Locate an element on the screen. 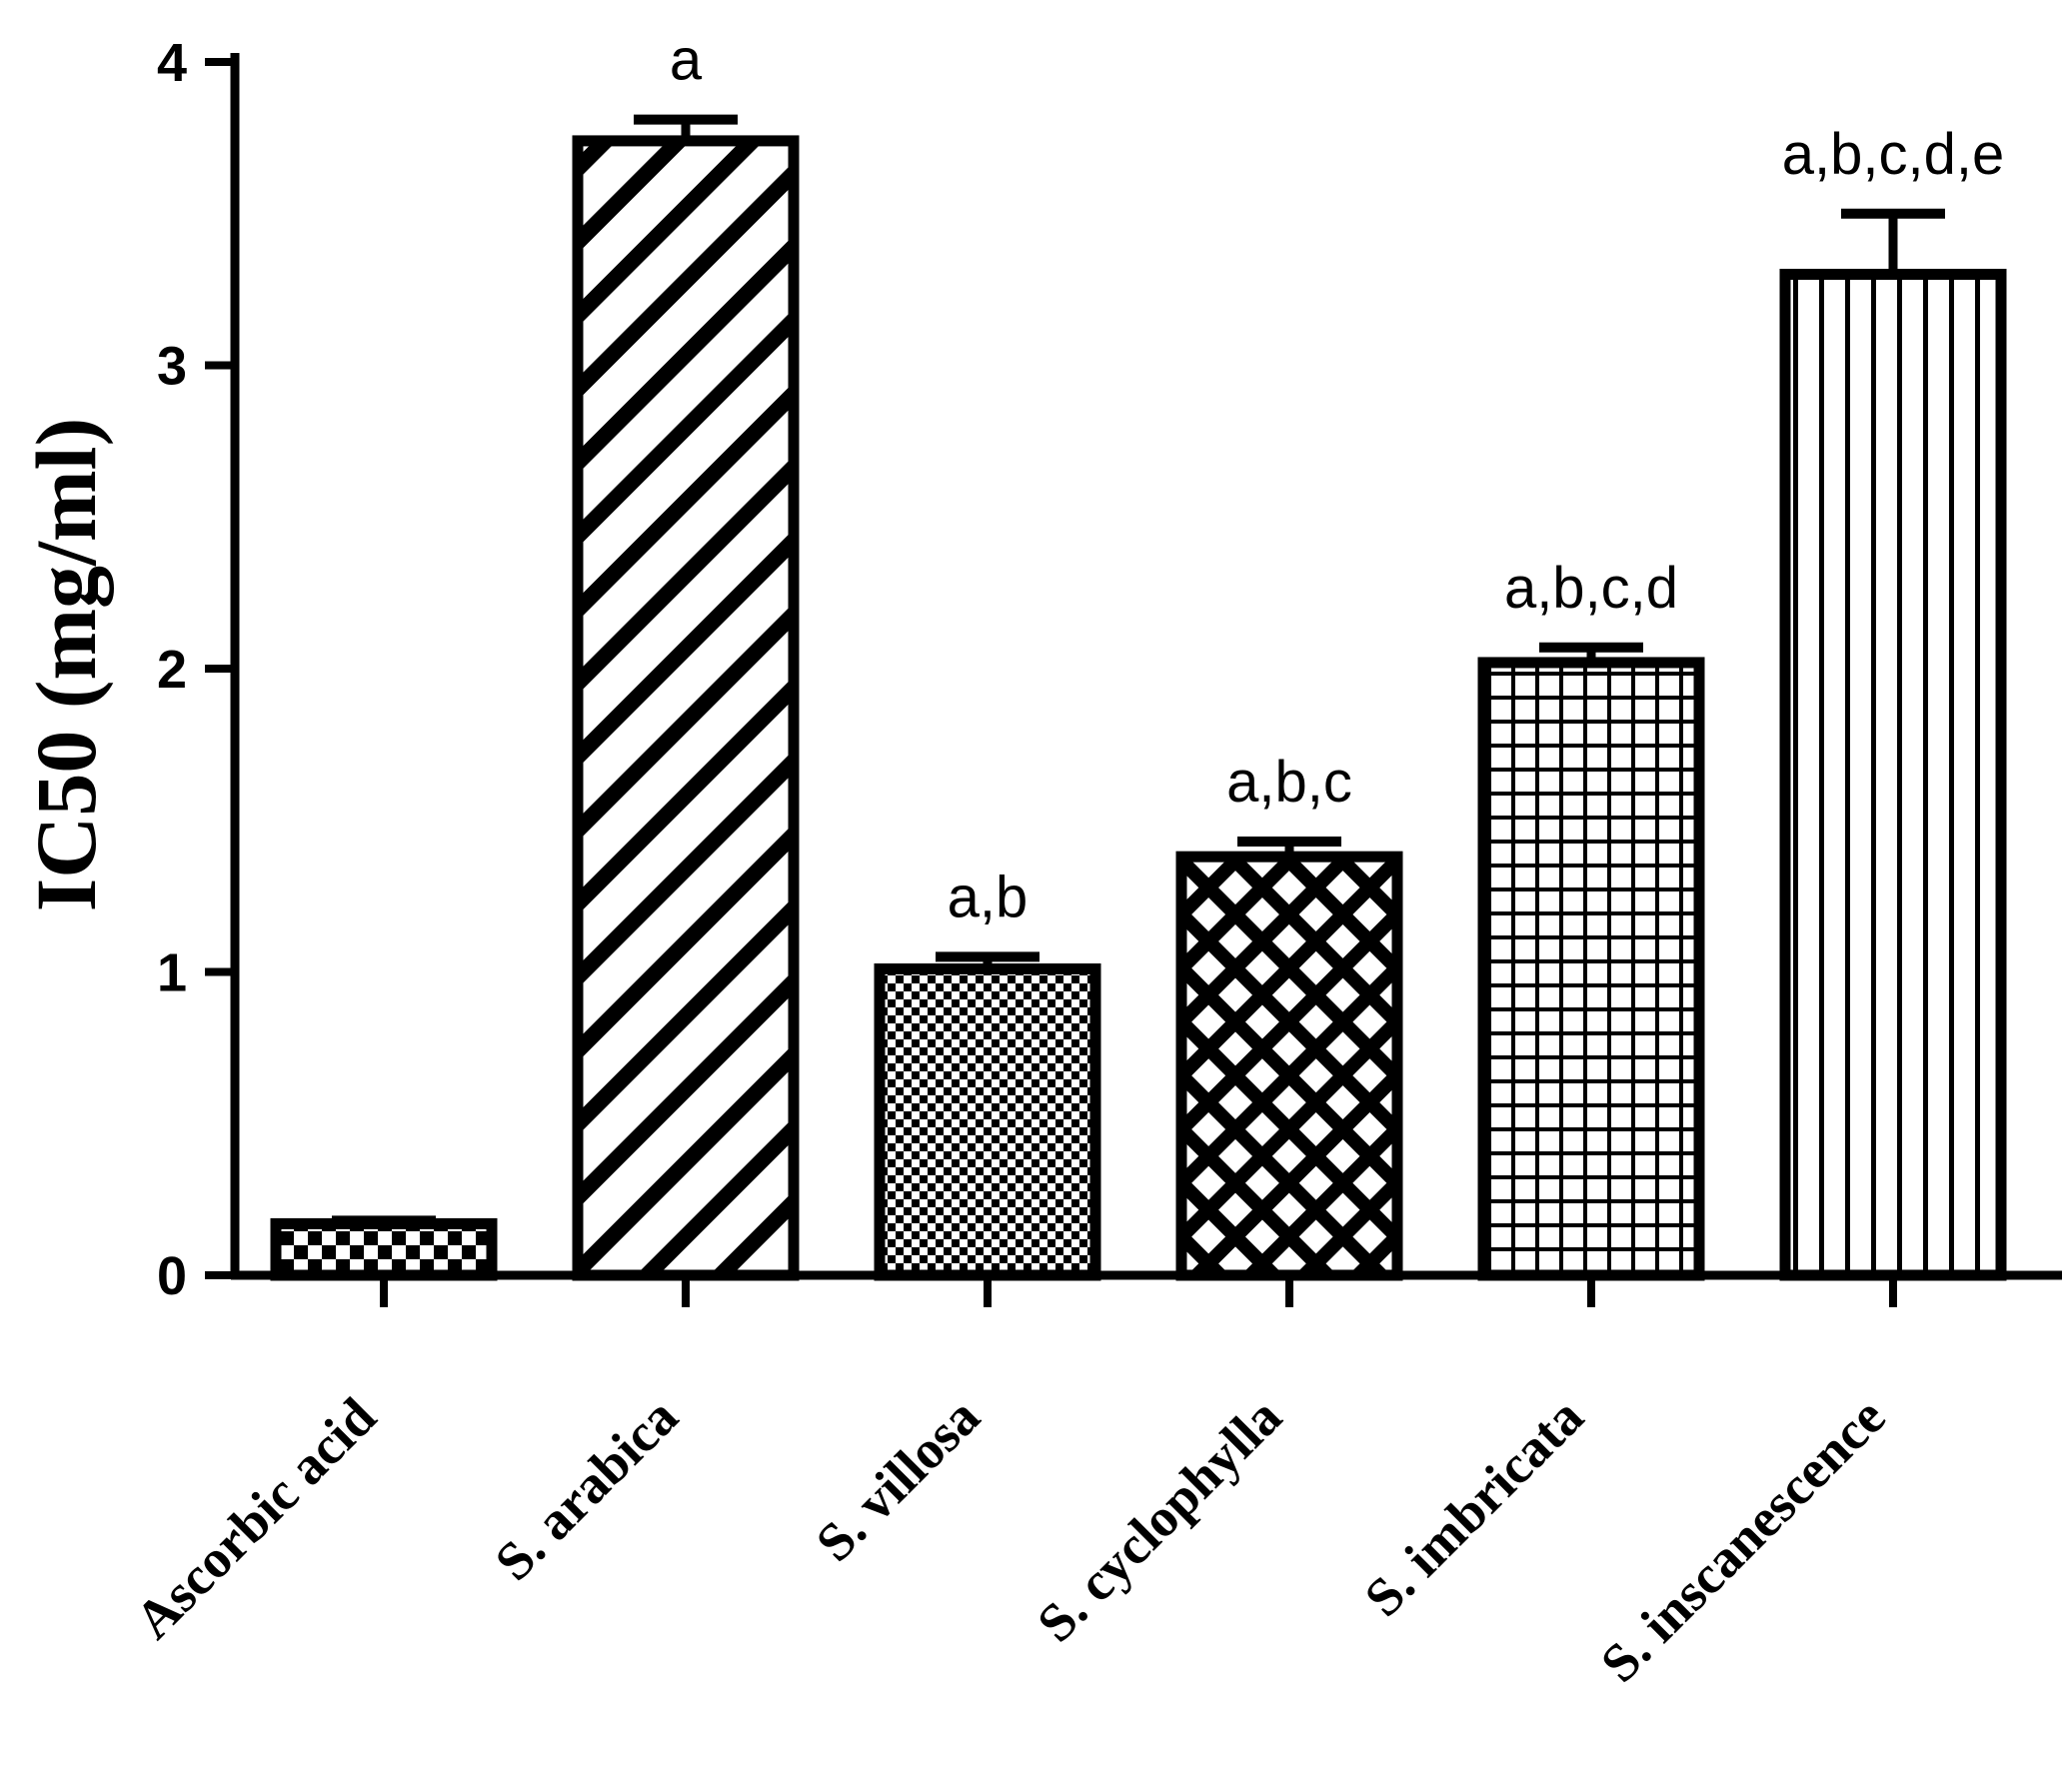 The image size is (2072, 1771). bar-group: a is located at coordinates (686, 654).